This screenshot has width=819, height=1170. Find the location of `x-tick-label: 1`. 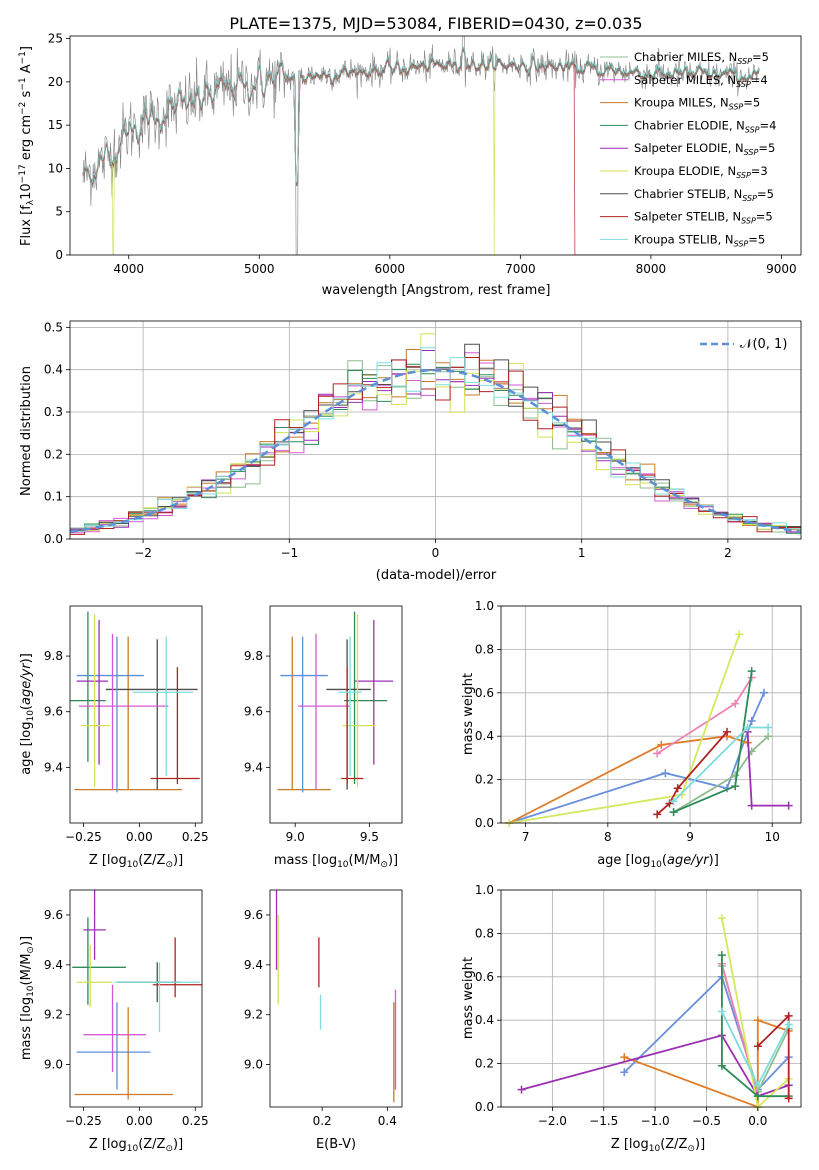

x-tick-label: 1 is located at coordinates (582, 553).